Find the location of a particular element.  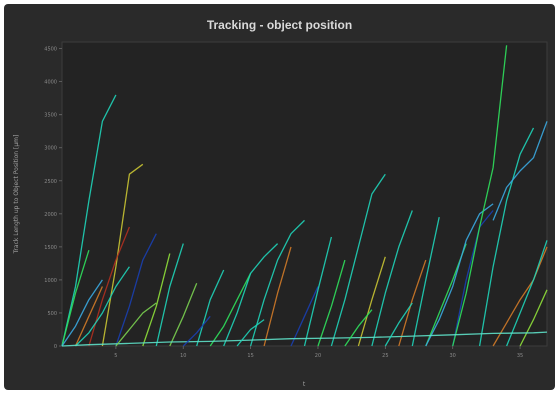

x-axis-label: t is located at coordinates (304, 384).